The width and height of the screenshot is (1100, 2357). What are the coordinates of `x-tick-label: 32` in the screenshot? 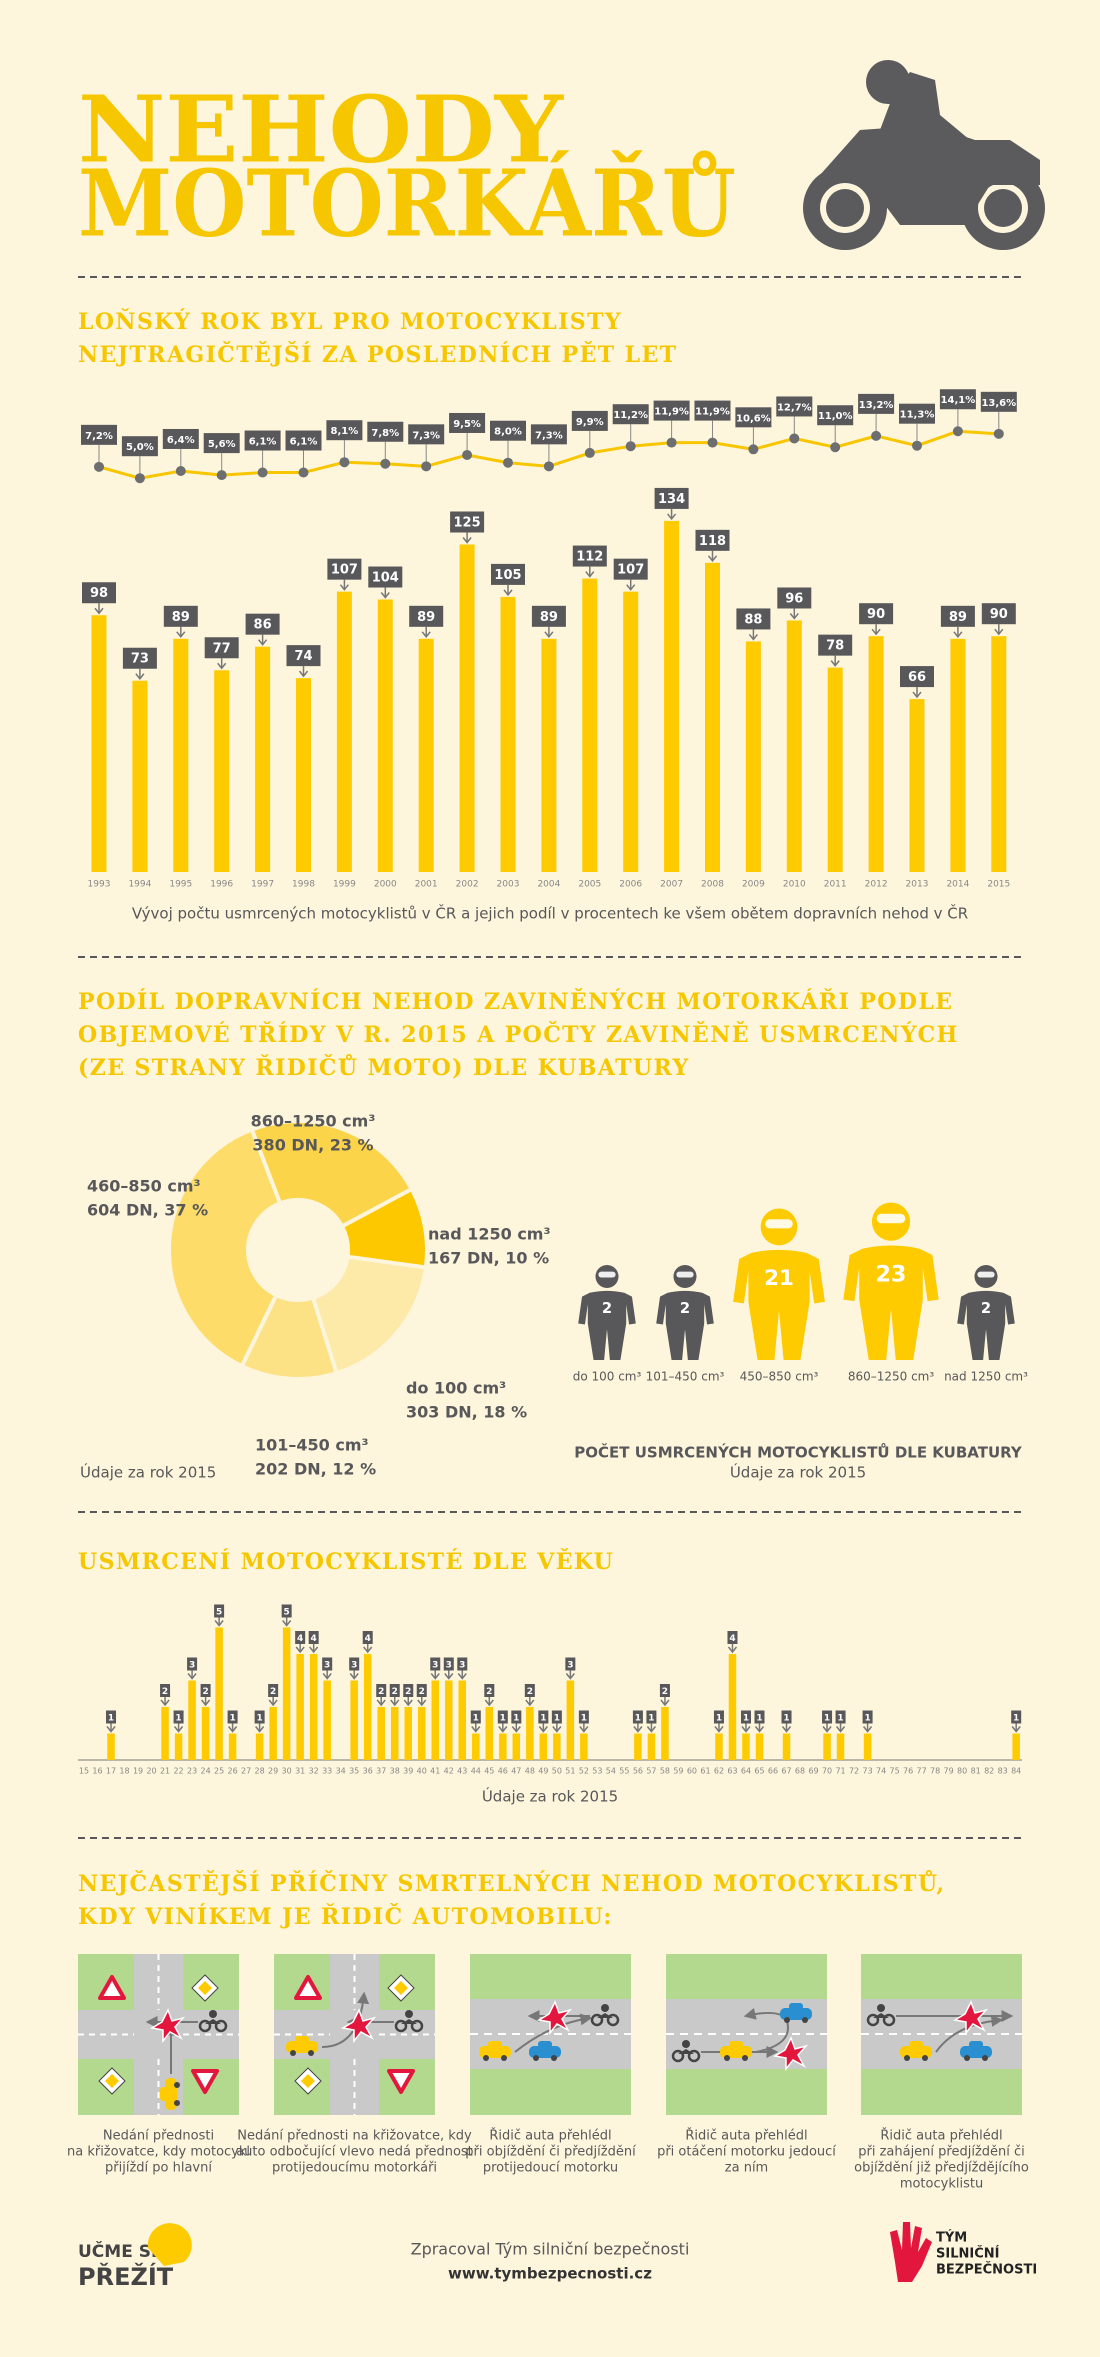 It's located at (314, 1771).